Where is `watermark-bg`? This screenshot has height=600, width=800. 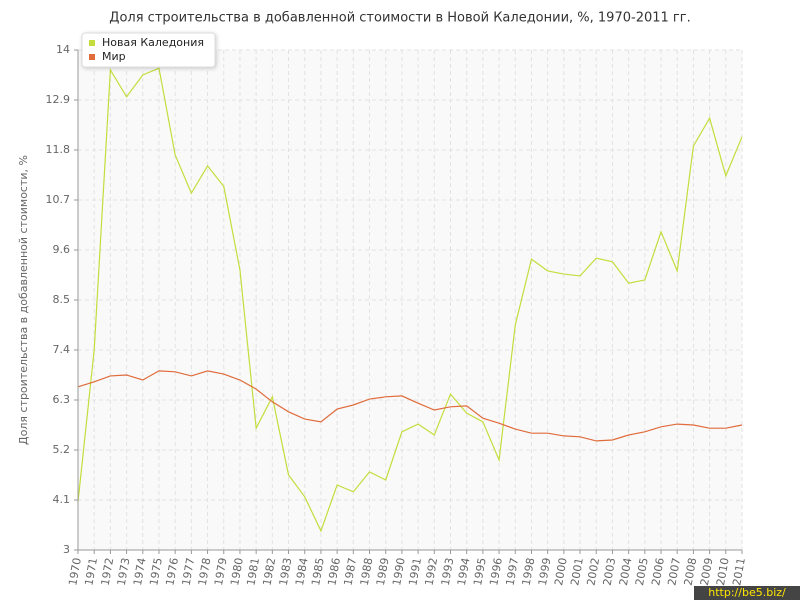 watermark-bg is located at coordinates (747, 593).